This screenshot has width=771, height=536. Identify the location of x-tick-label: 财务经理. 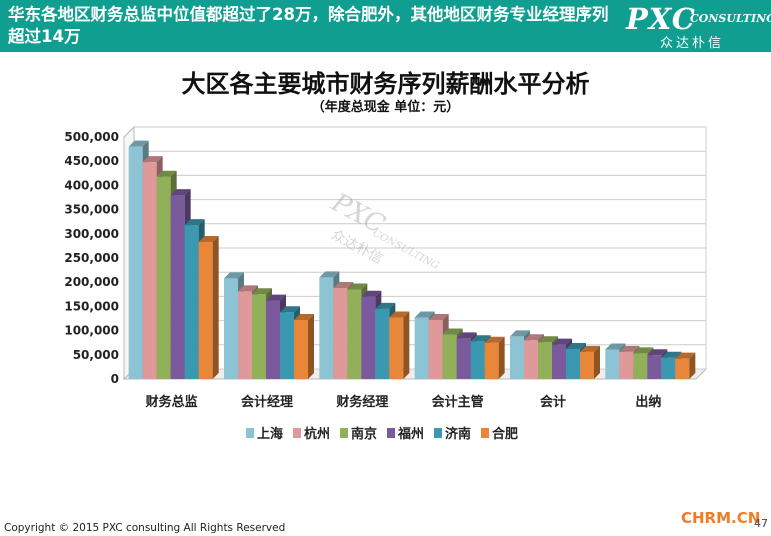
(362, 402).